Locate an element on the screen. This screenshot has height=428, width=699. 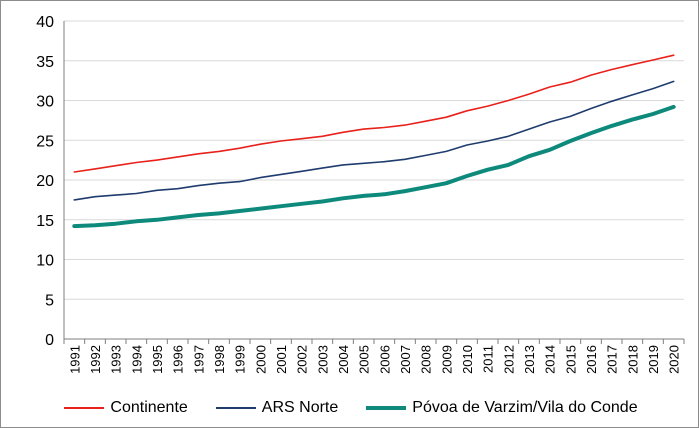
y-tick-label: 40 is located at coordinates (45, 22).